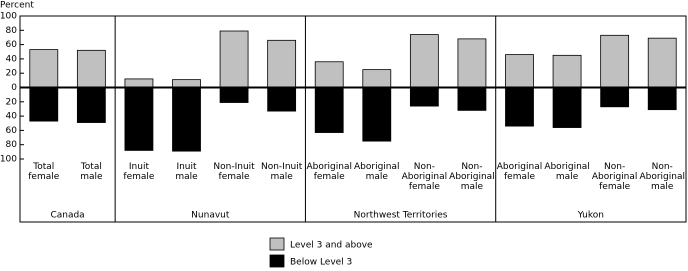 This screenshot has height=271, width=688. I want to click on legend-label: Level 3 and above, so click(331, 246).